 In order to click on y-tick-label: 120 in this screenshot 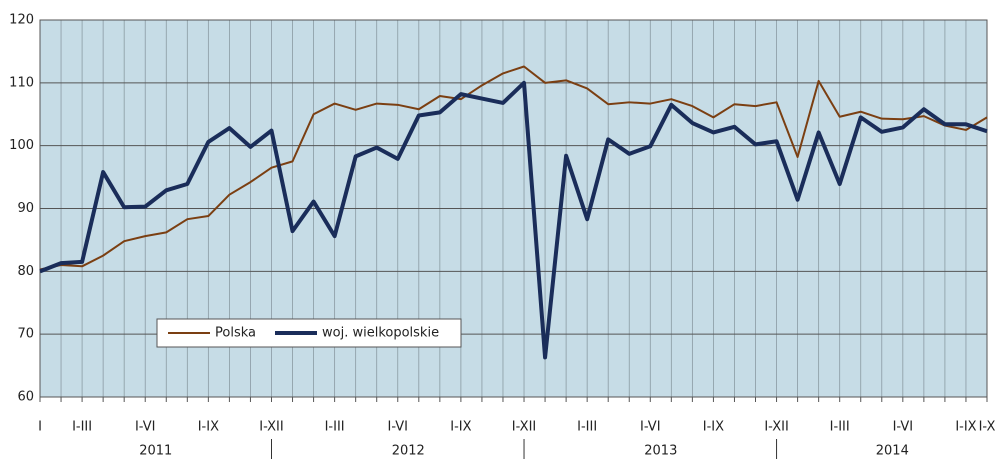, I will do `click(21, 20)`.